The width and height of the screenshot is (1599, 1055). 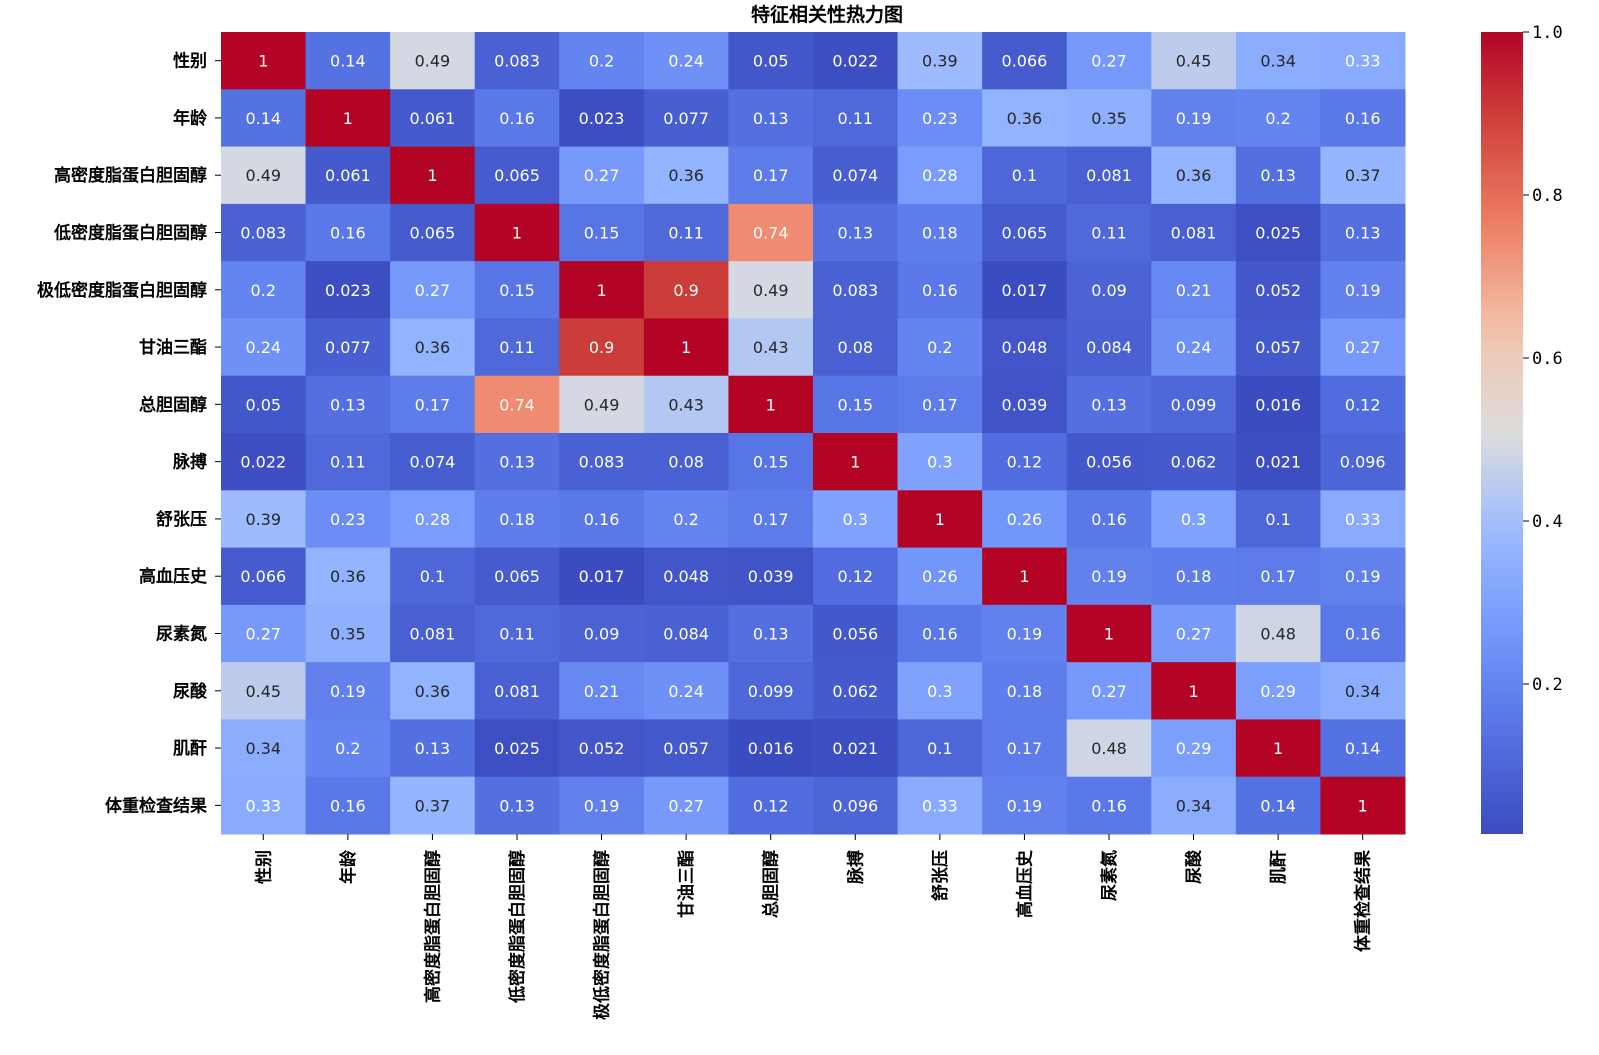 I want to click on cell-value-label: 0.061, so click(x=348, y=175).